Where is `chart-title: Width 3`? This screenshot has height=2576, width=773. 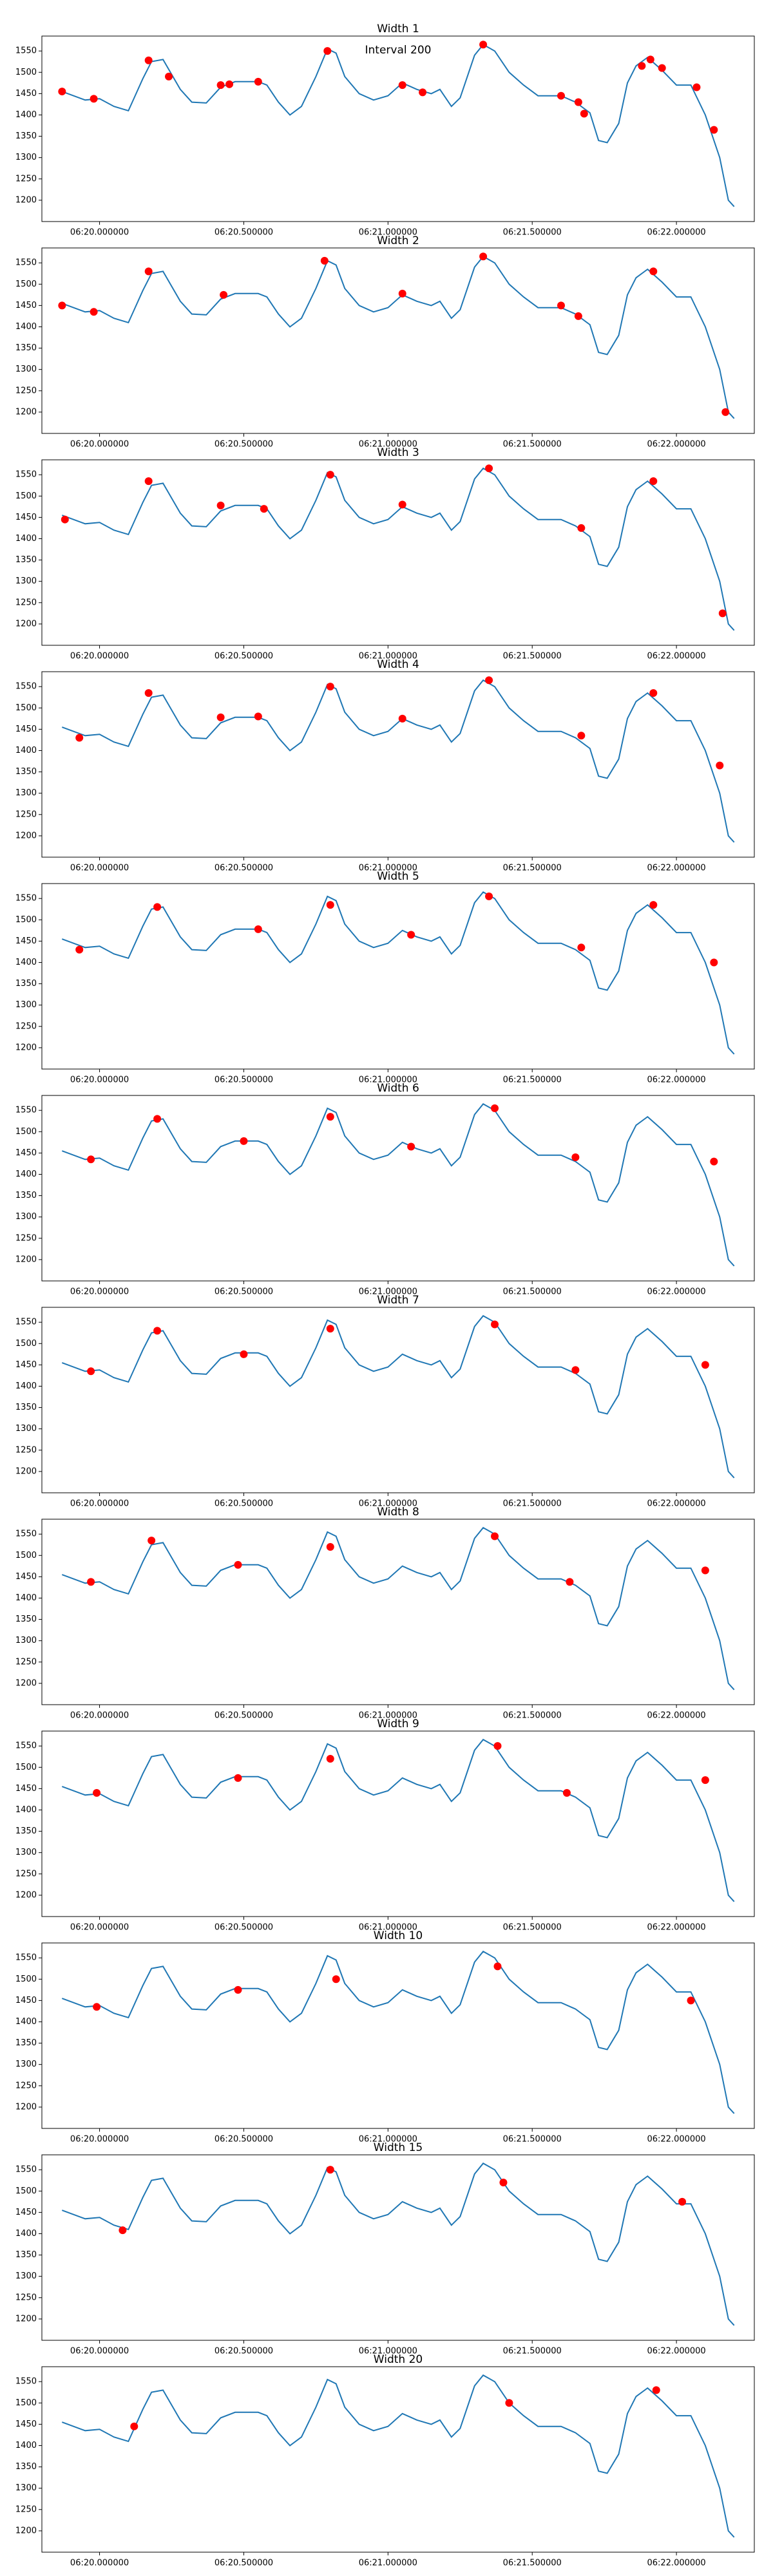
chart-title: Width 3 is located at coordinates (398, 452).